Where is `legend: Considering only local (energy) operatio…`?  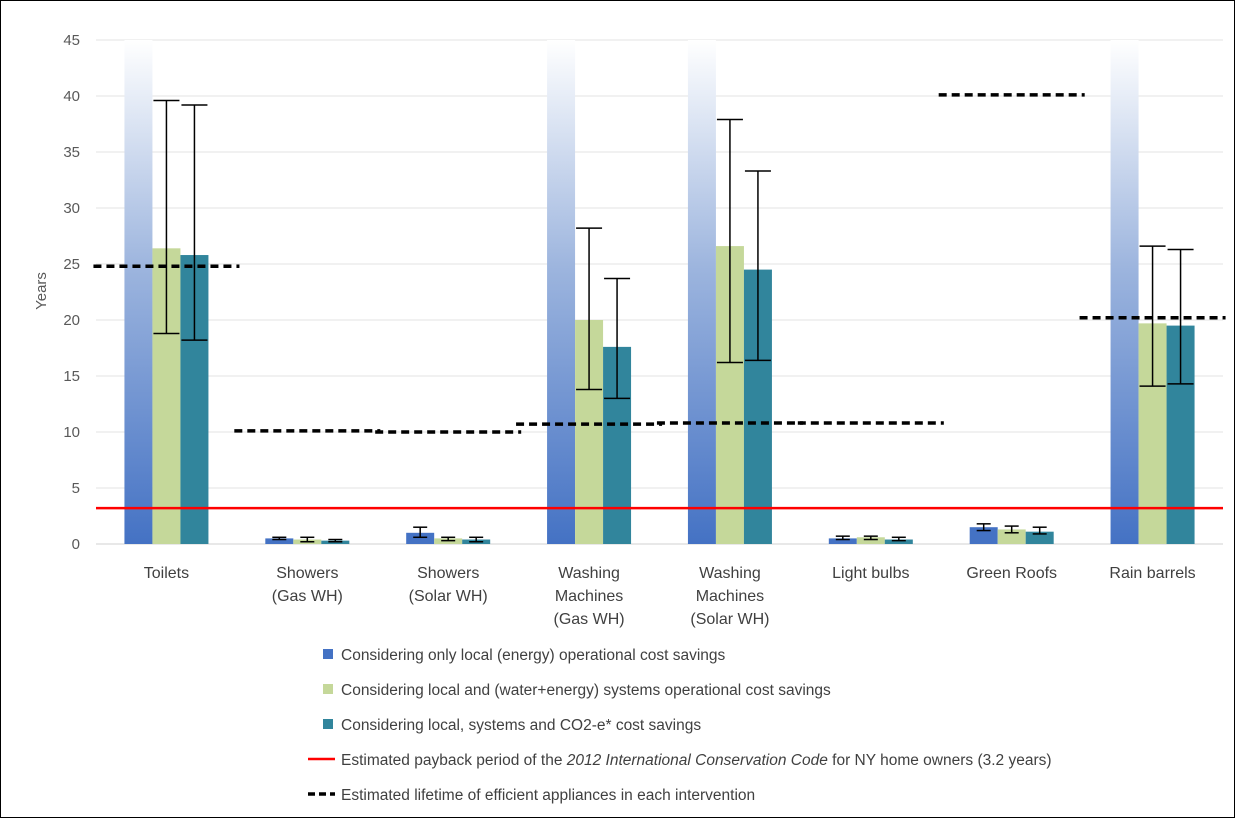
legend: Considering only local (energy) operatio… is located at coordinates (680, 725).